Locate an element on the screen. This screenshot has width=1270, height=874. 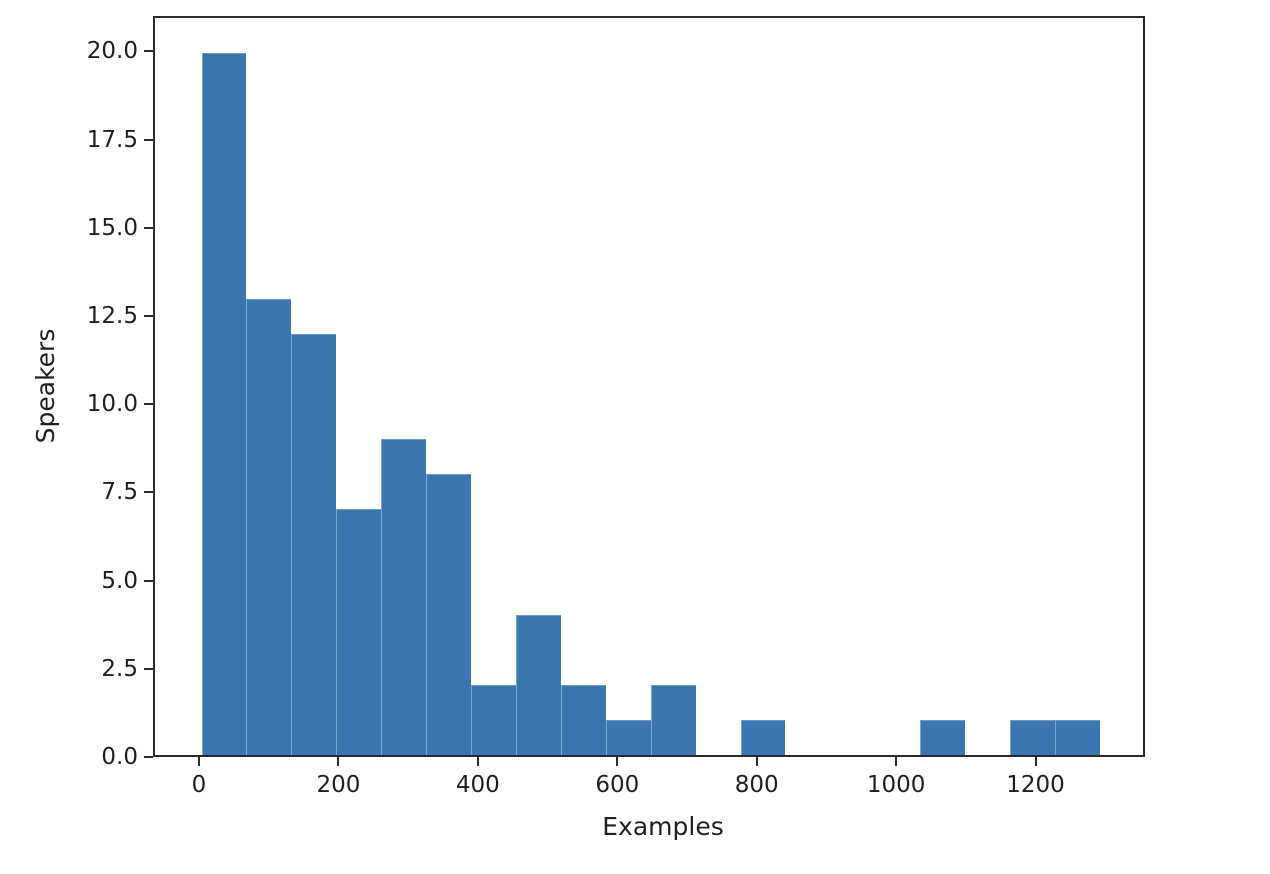
x-axis-label: Examples is located at coordinates (663, 826).